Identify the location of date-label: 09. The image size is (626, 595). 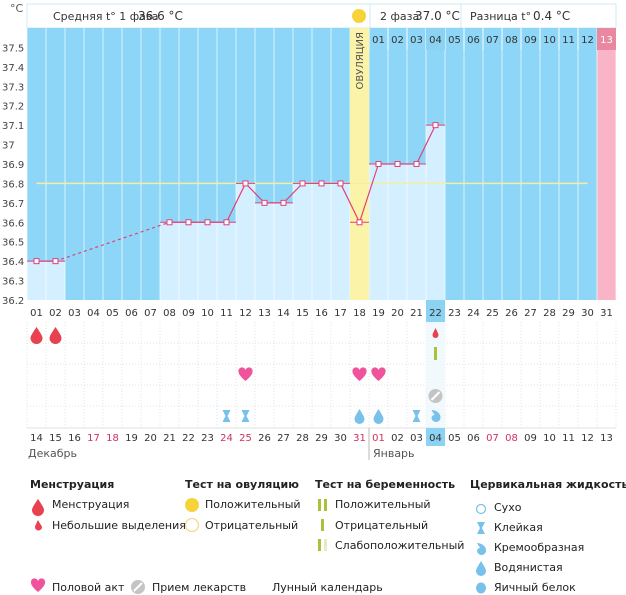
(530, 438).